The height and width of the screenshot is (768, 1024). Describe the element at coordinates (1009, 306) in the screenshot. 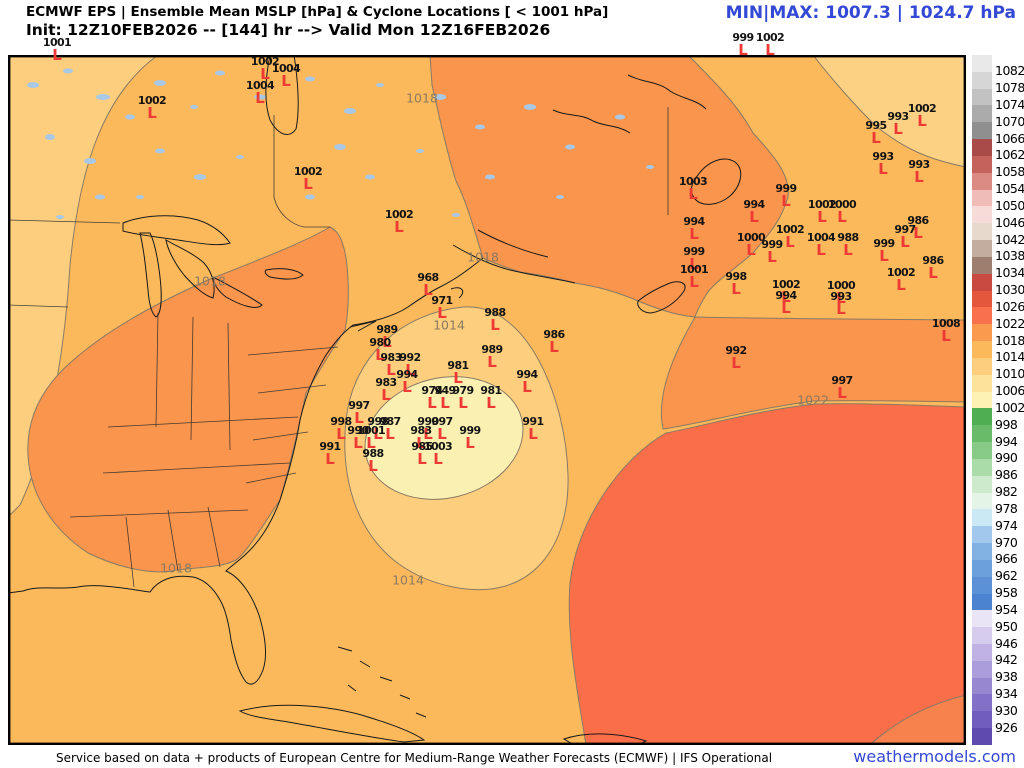

I see `colorbar-tick-label: 1026` at that location.